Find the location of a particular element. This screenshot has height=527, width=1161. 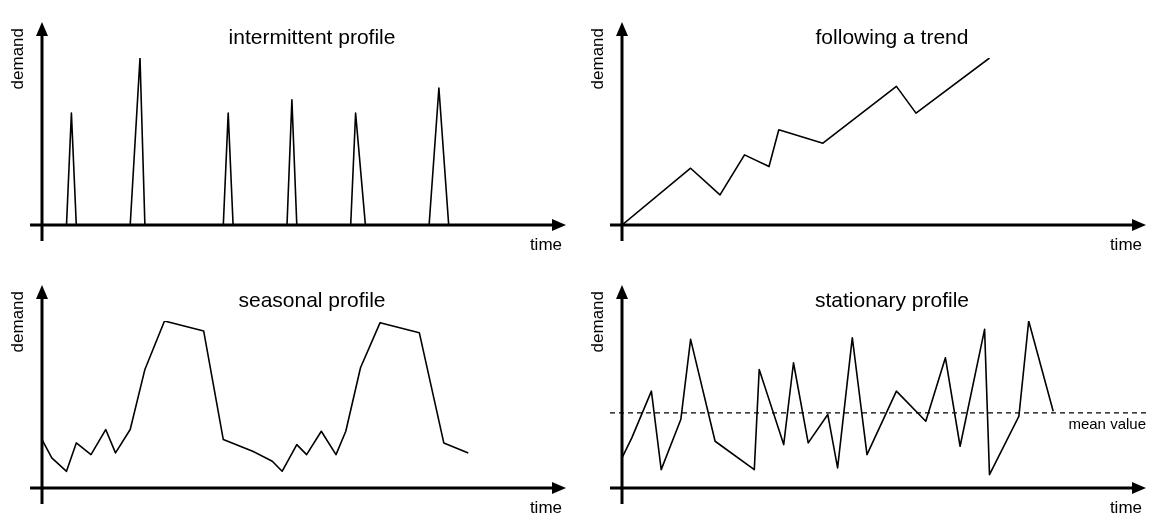

chart-title: seasonal profile is located at coordinates (312, 300).